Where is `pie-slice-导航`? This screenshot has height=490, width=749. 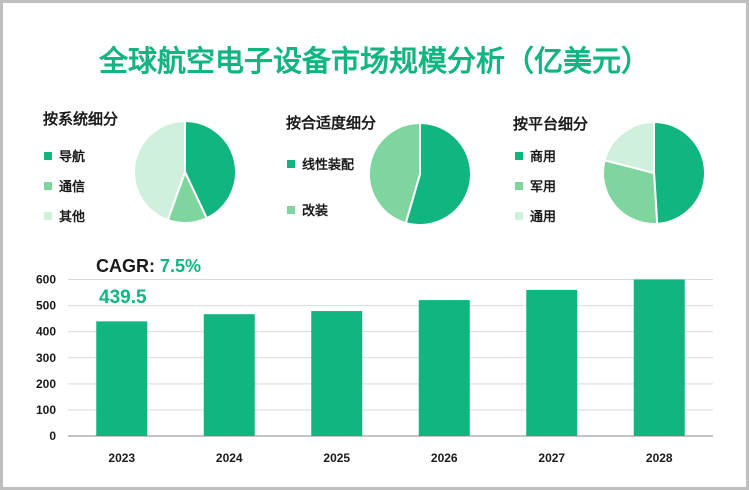
pie-slice-导航 is located at coordinates (210, 169).